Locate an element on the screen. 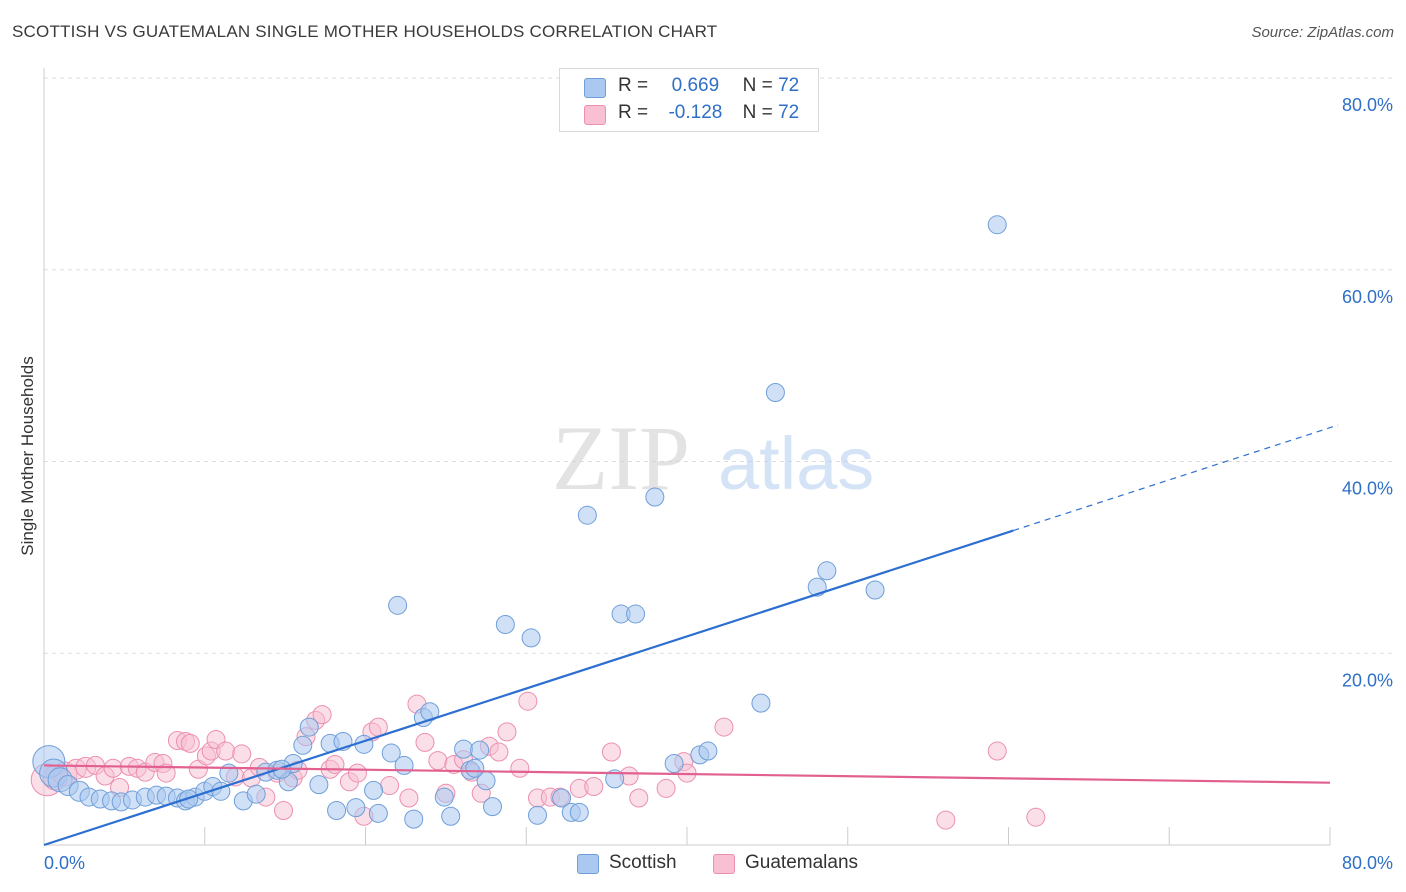  guatemalan-points is located at coordinates (538, 760).